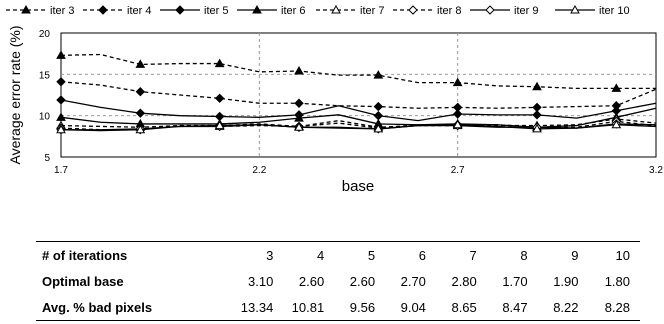  What do you see at coordinates (129, 307) in the screenshot?
I see `row-label: Avg. % bad pixels` at bounding box center [129, 307].